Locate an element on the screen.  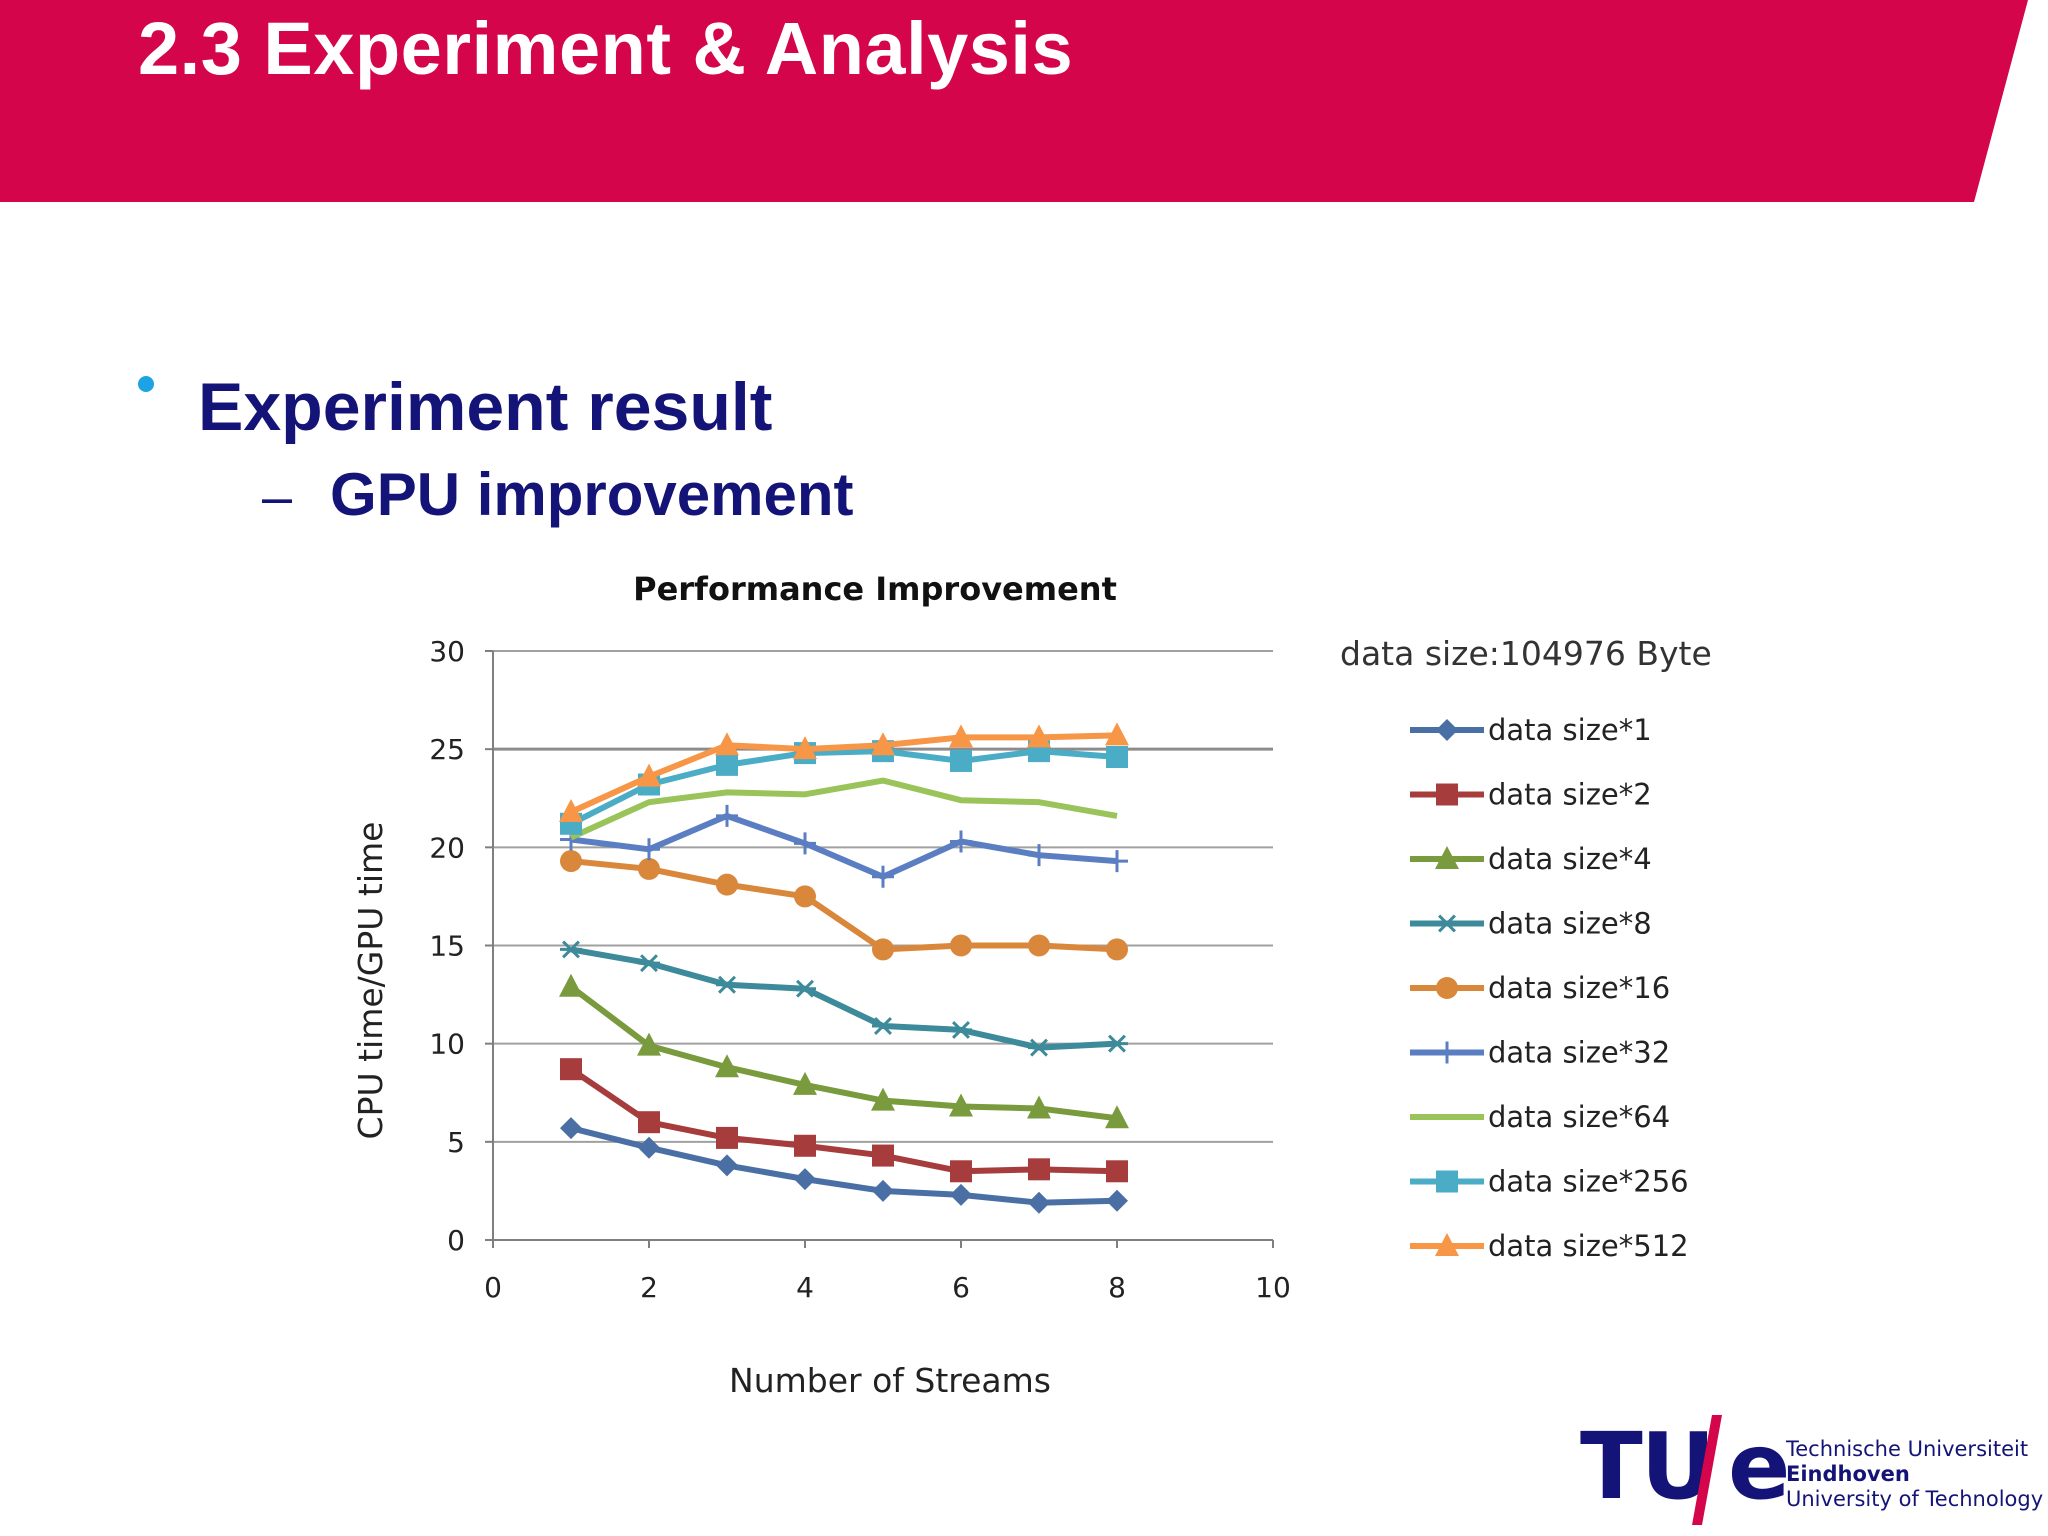
x-tick-label-0: 0 is located at coordinates (493, 1287).